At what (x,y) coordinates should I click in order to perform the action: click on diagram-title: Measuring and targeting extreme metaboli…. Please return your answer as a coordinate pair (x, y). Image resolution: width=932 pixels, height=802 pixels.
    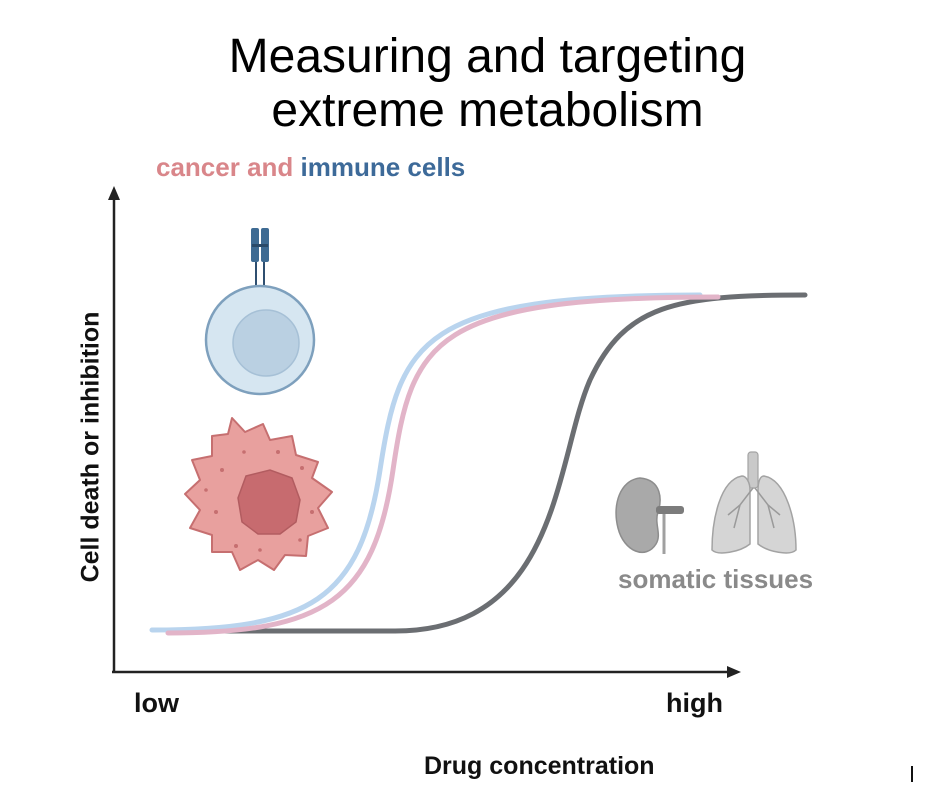
    Looking at the image, I should click on (466, 84).